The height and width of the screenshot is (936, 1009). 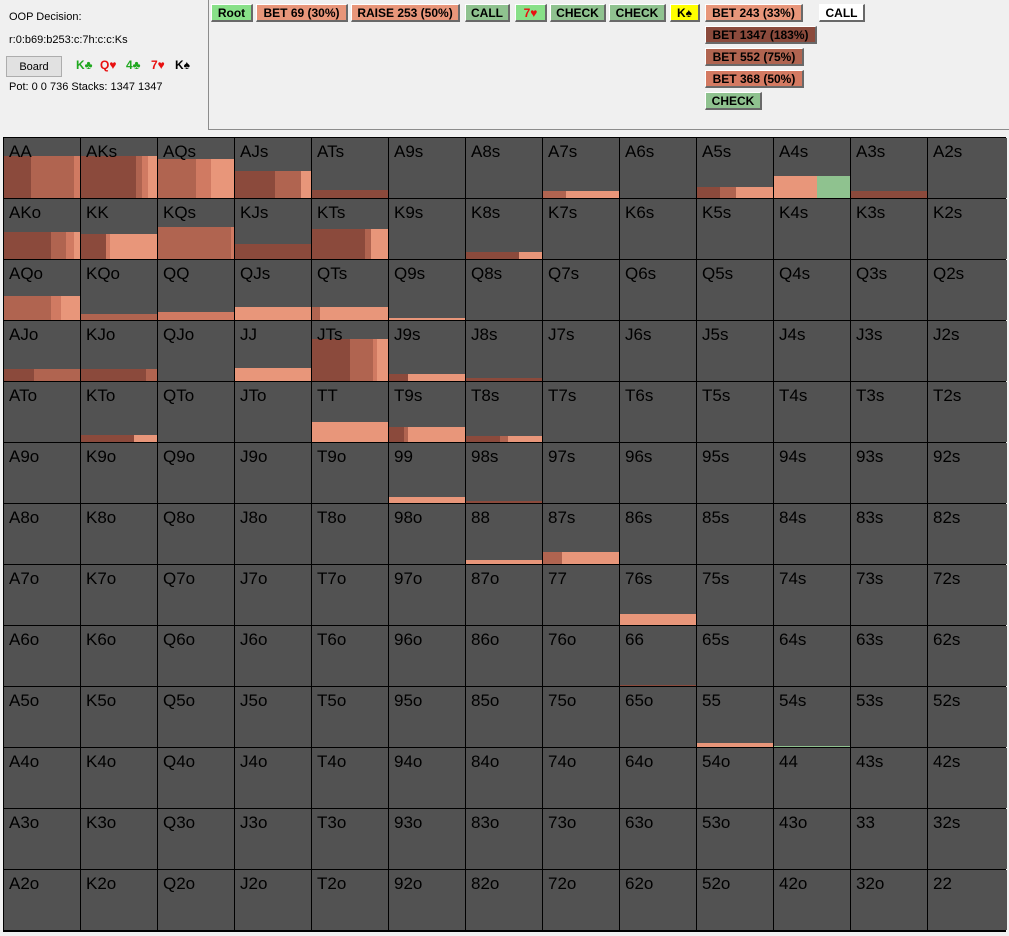 What do you see at coordinates (735, 778) in the screenshot?
I see `hand-cell-54o: 54o` at bounding box center [735, 778].